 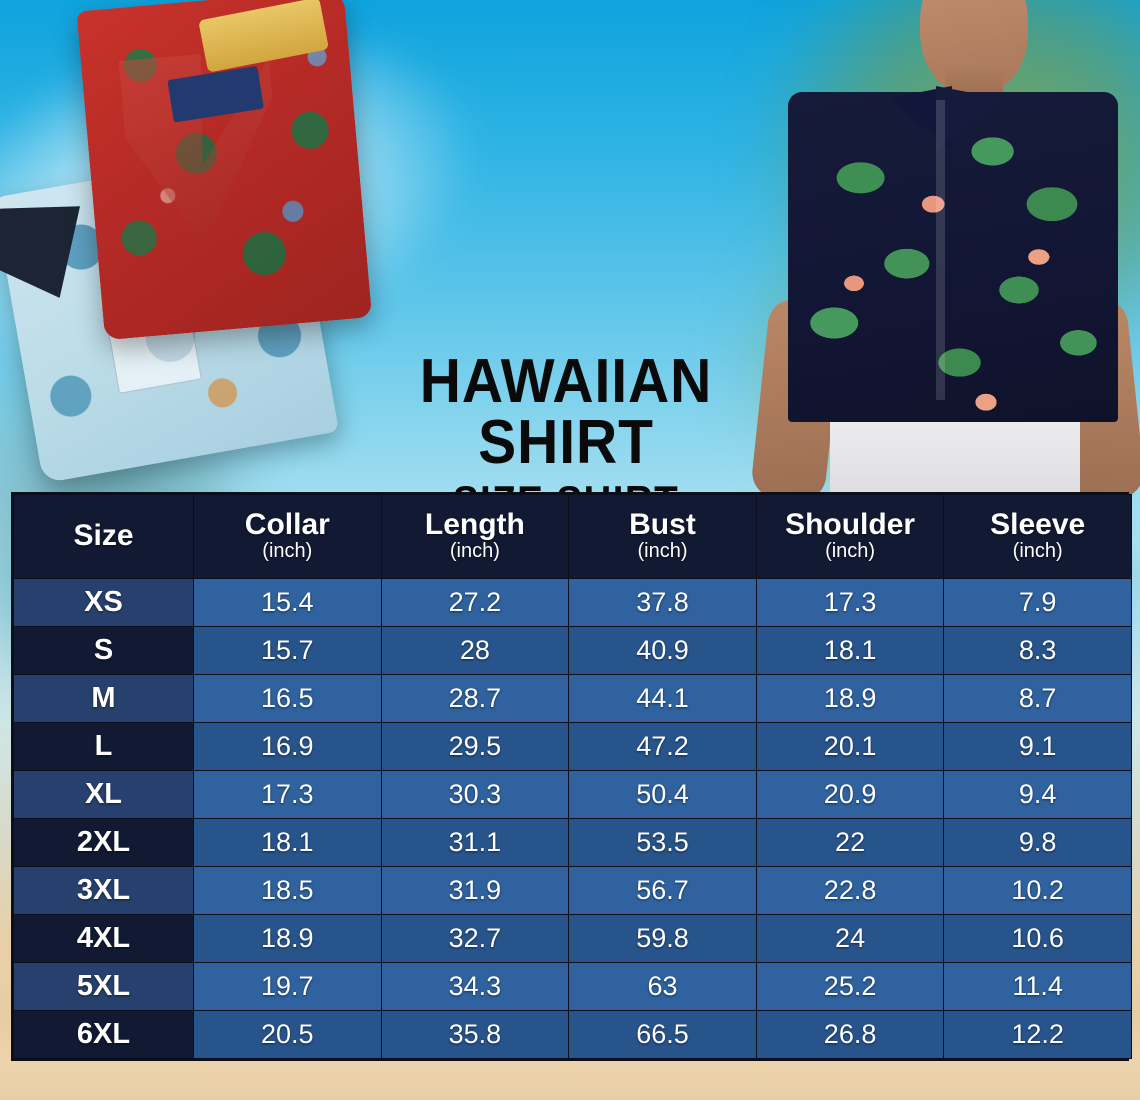 I want to click on size-label-cell: M, so click(x=103, y=698).